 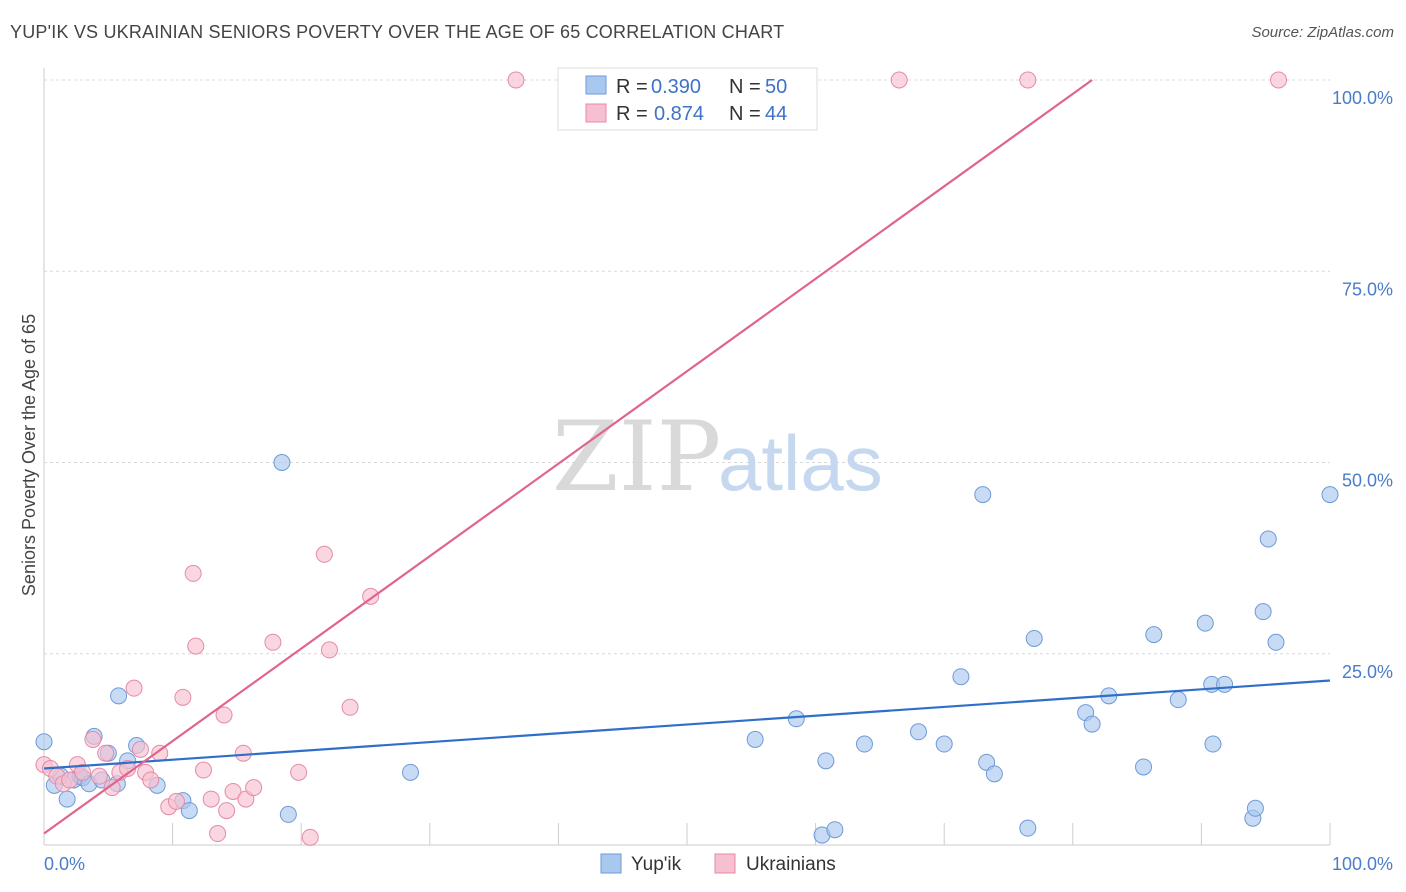 I want to click on y-tick-label: 25.0%, so click(x=1367, y=672).